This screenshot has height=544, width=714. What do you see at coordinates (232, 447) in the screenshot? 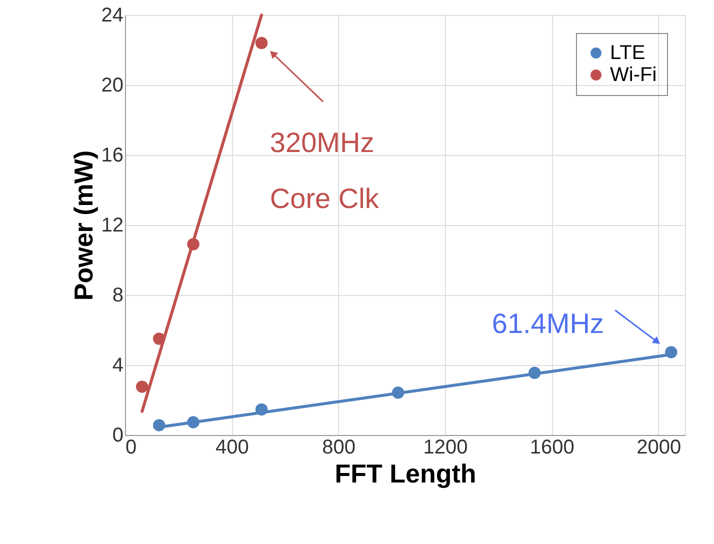
I see `x-tick-label: 400` at bounding box center [232, 447].